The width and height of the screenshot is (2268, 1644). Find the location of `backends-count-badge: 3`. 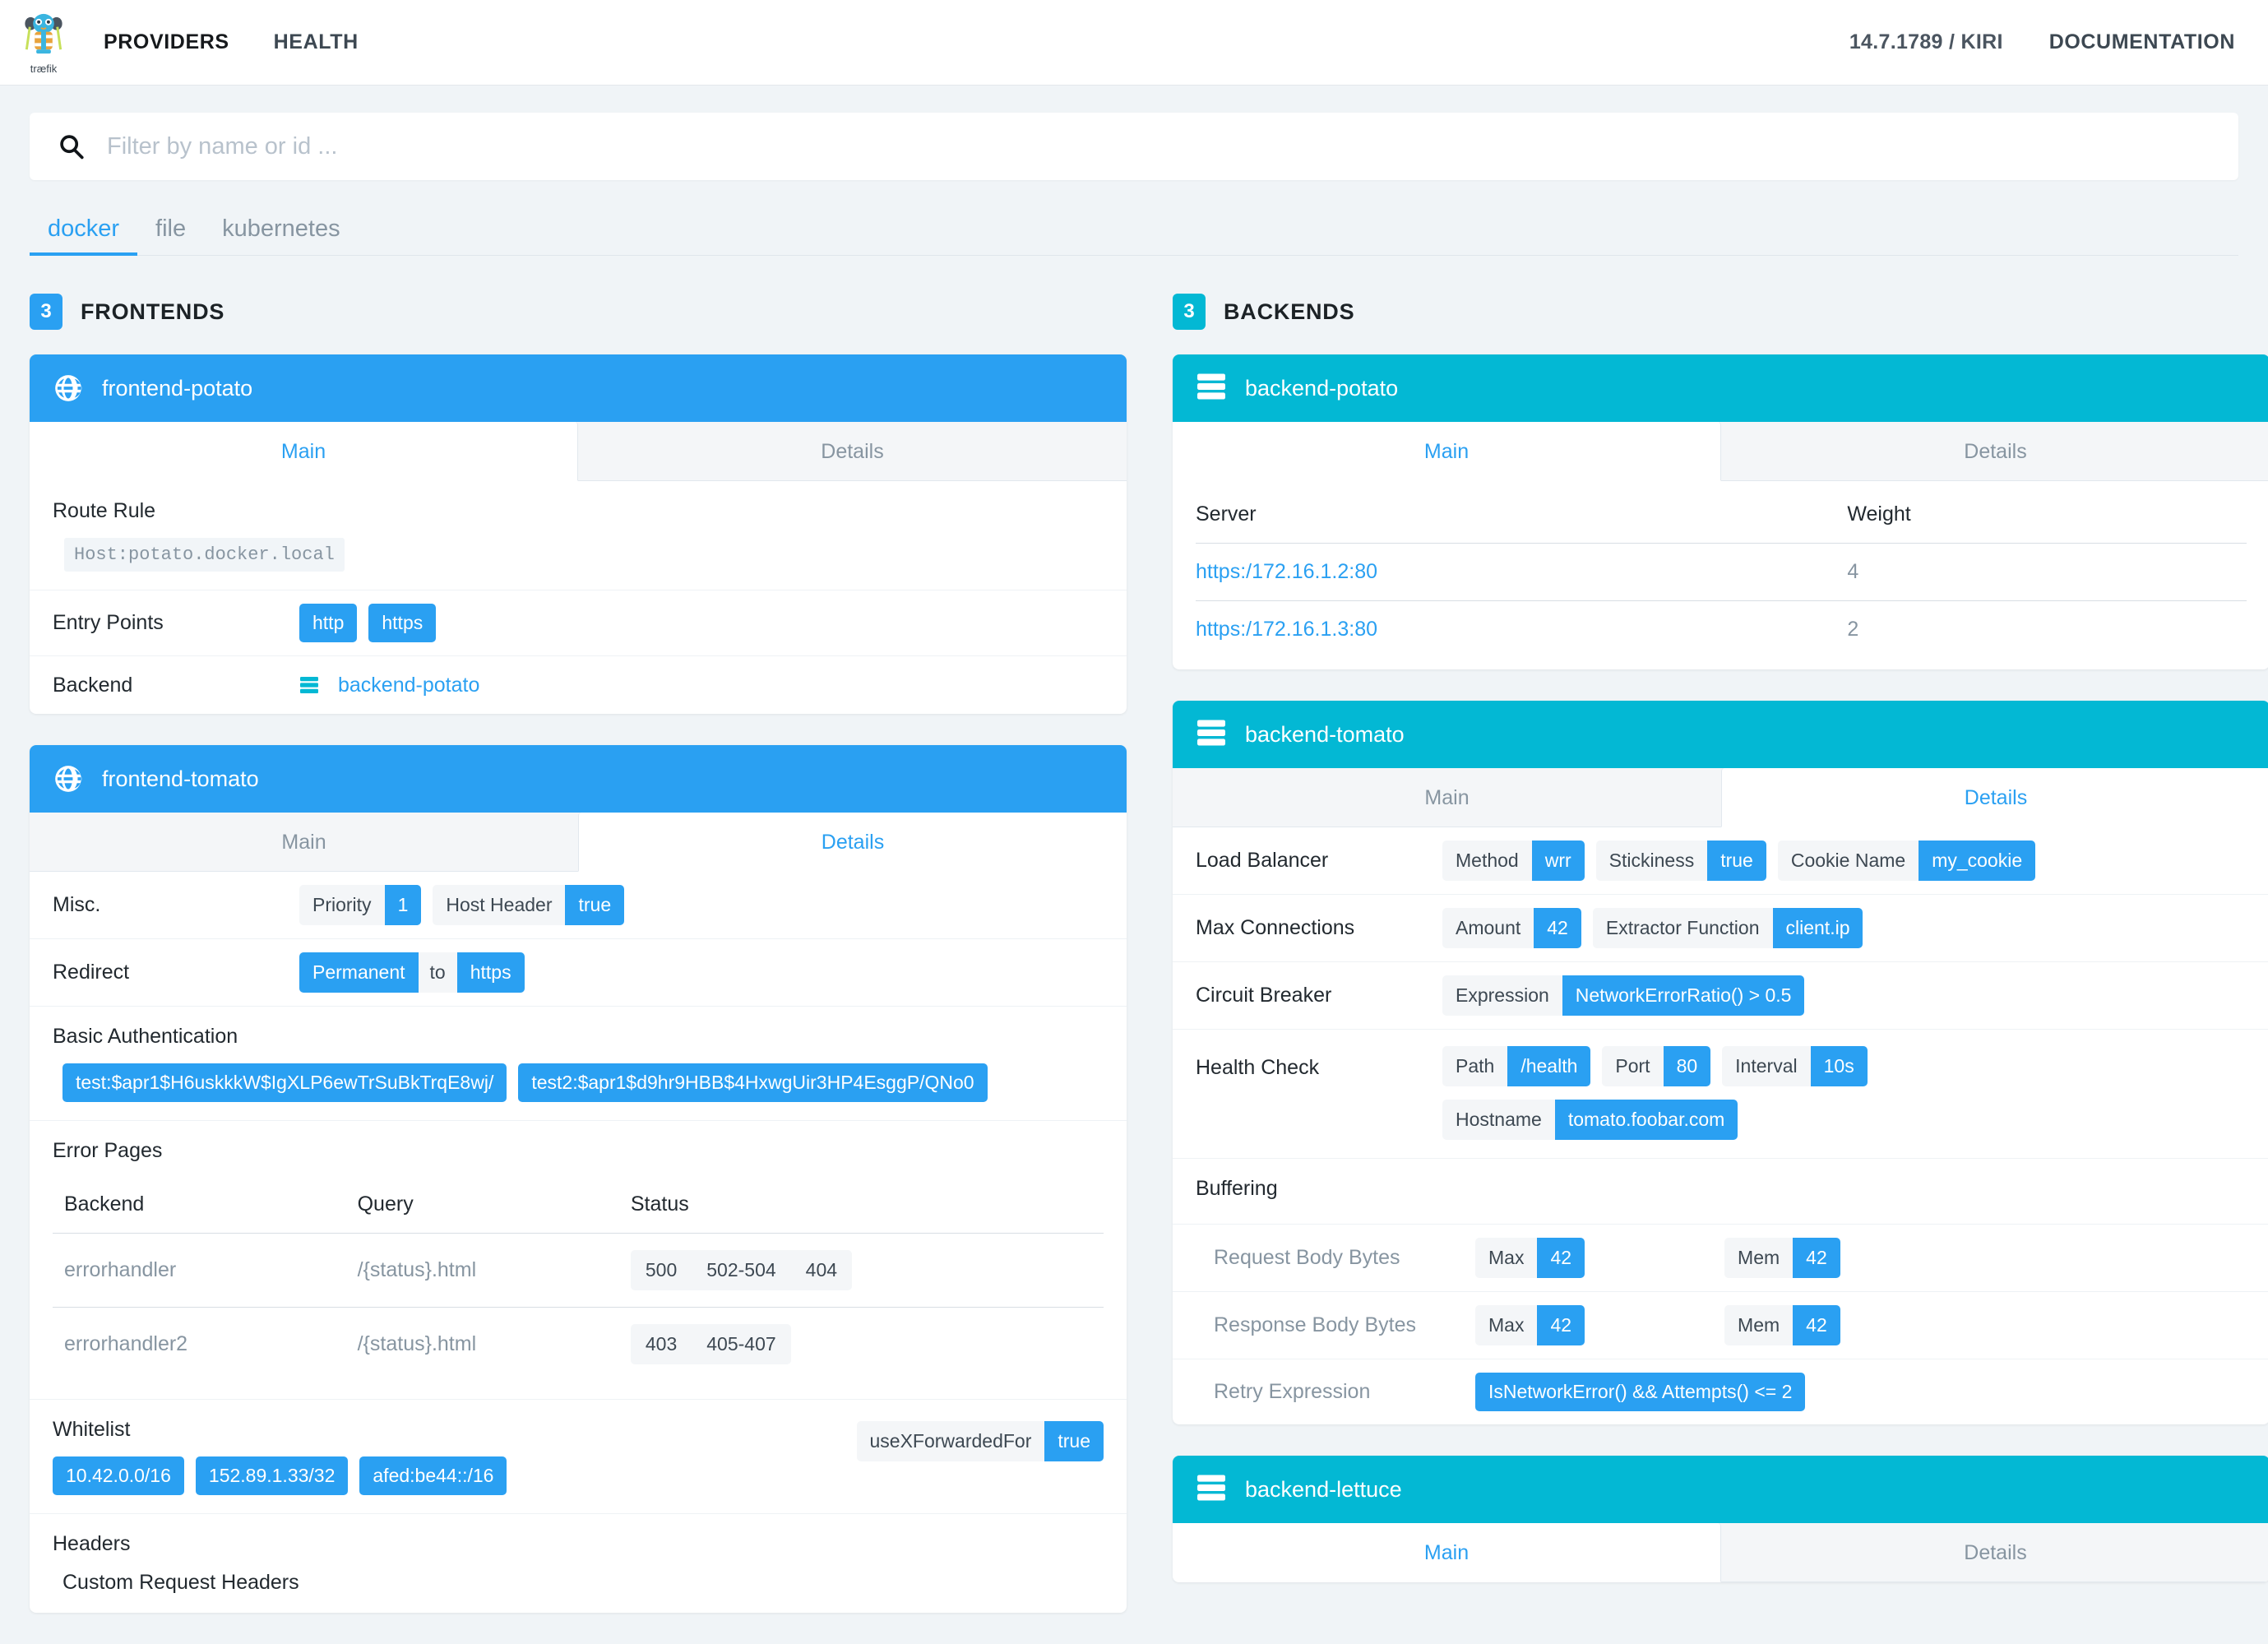

backends-count-badge: 3 is located at coordinates (1190, 312).